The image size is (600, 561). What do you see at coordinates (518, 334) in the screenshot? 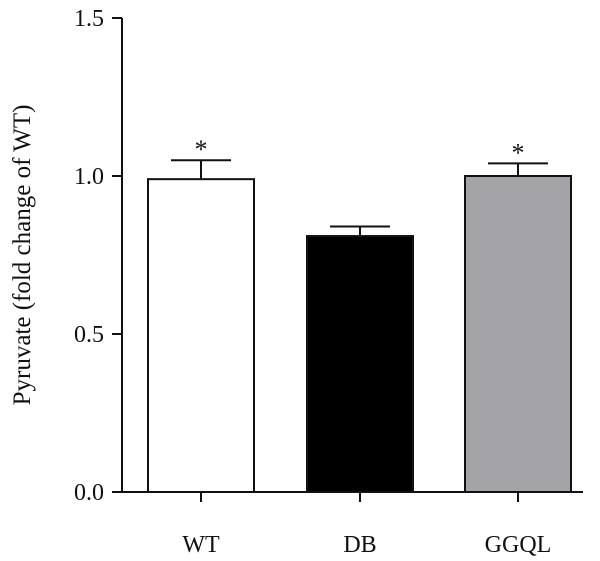
I see `bar-ggql` at bounding box center [518, 334].